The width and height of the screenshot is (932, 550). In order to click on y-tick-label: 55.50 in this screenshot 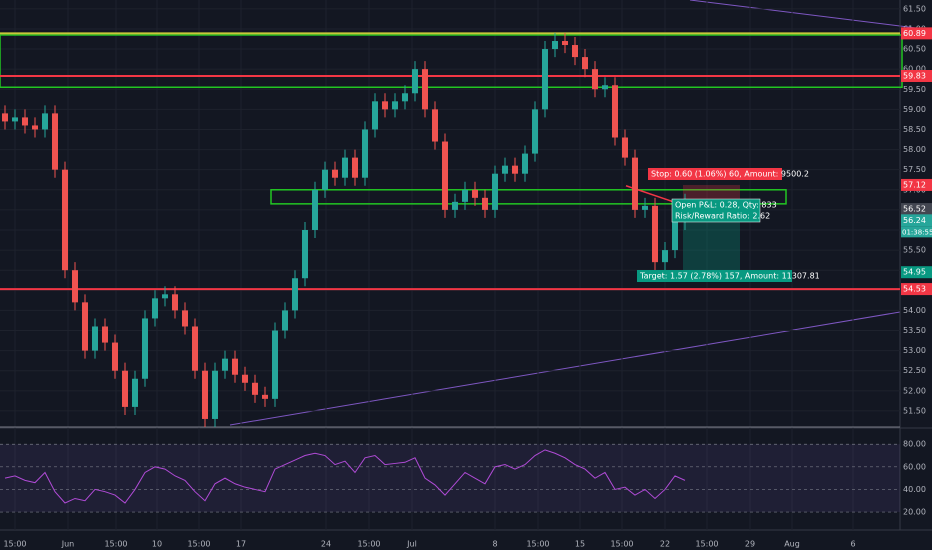, I will do `click(914, 250)`.